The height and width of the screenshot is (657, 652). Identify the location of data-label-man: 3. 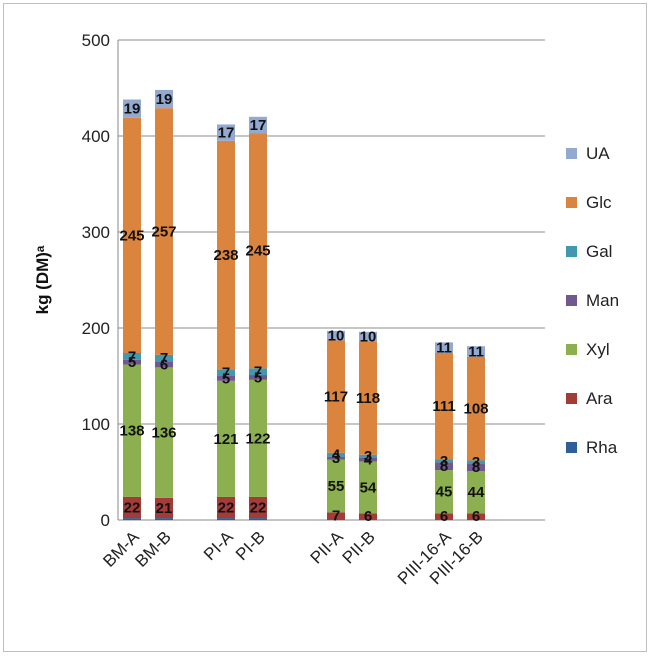
(336, 458).